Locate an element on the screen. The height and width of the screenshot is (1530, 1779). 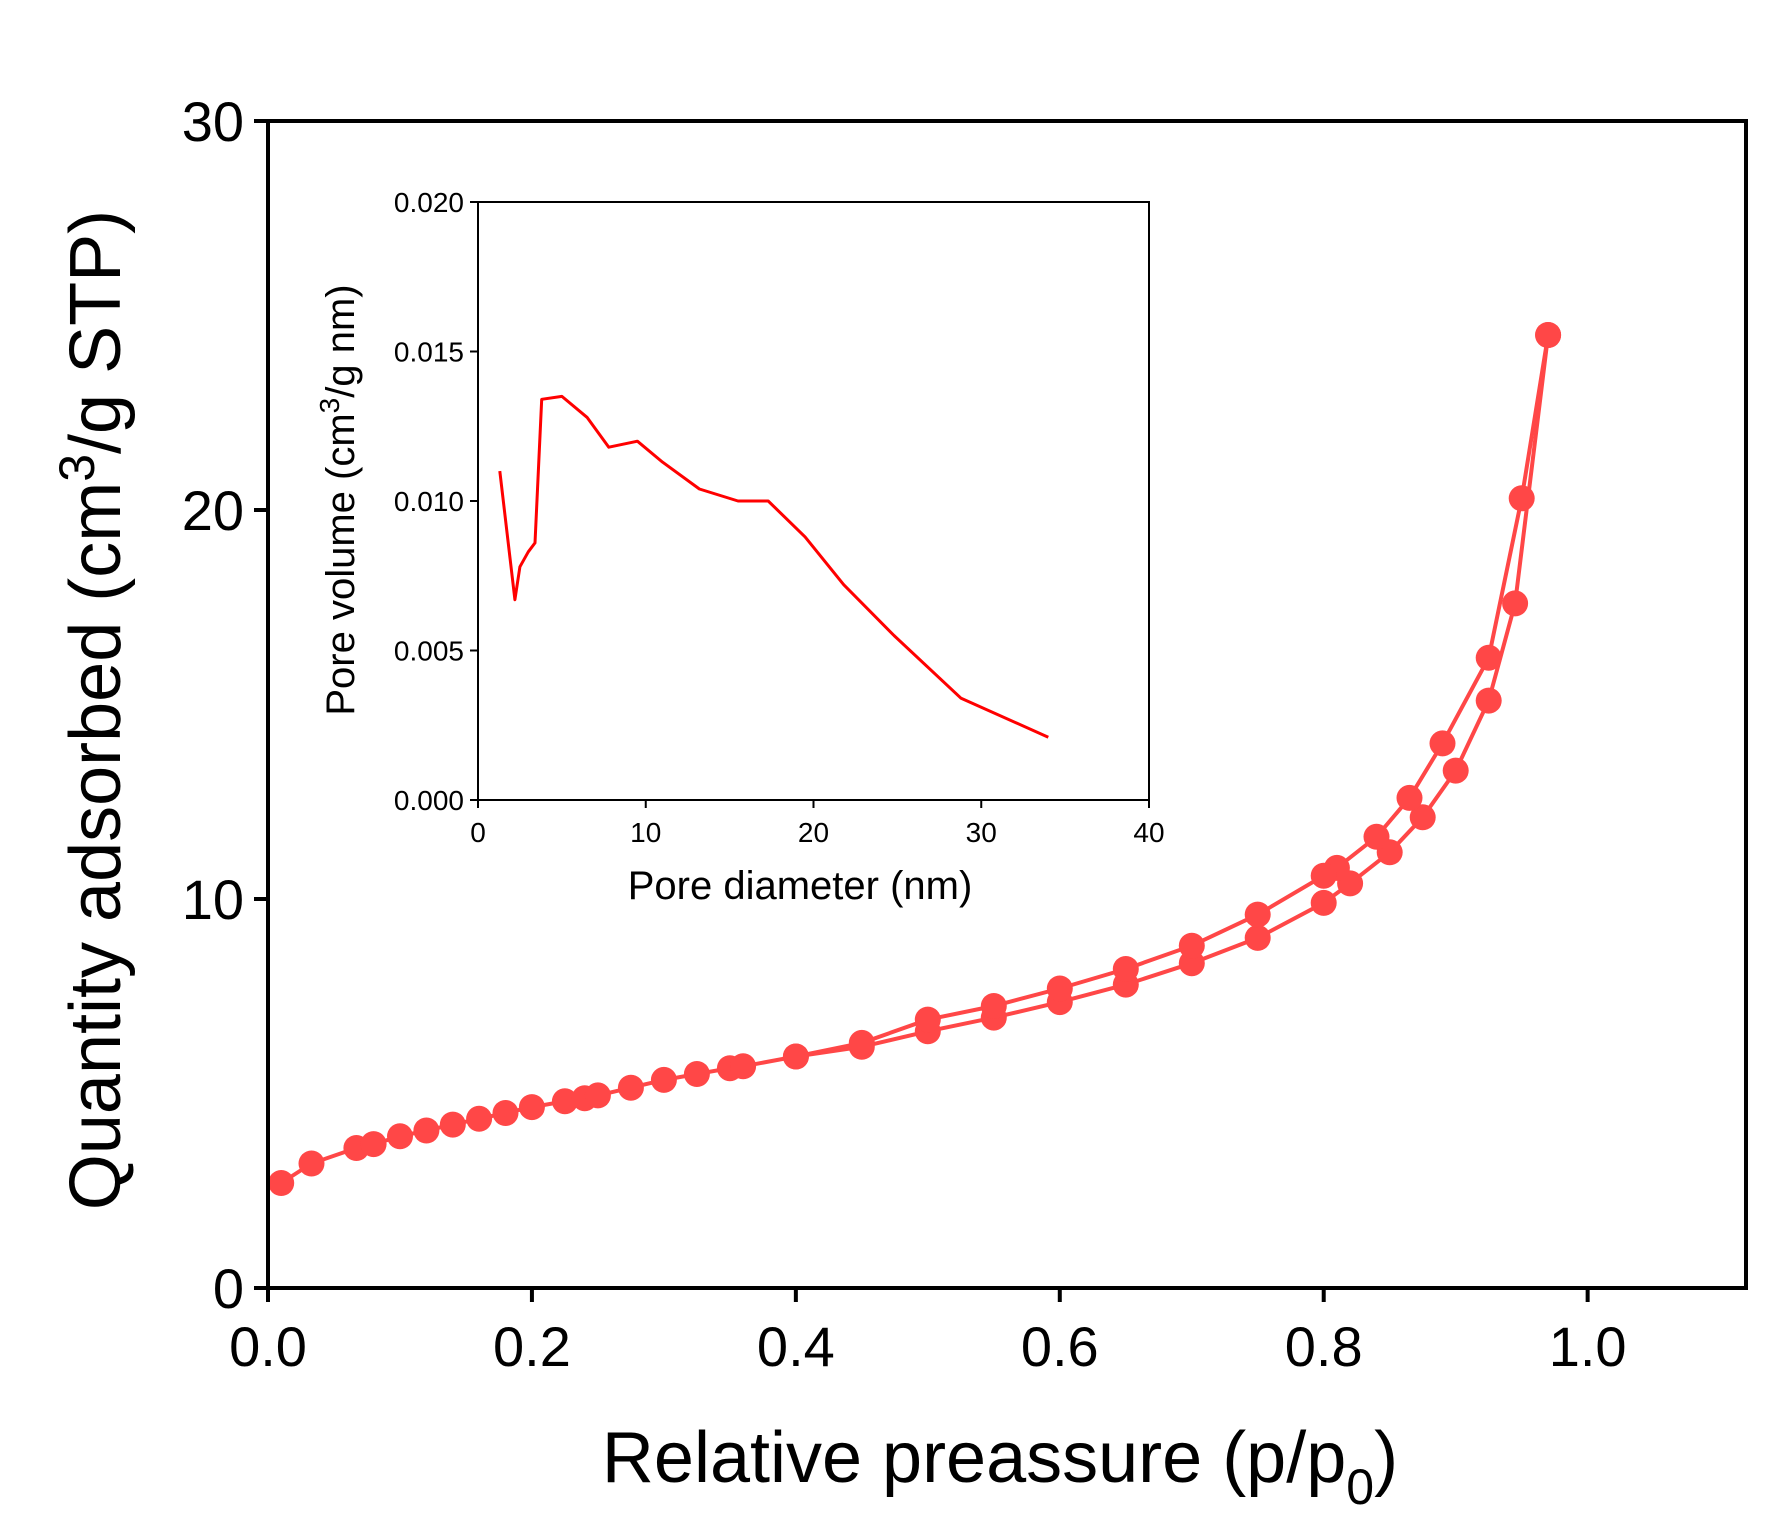
inset-x-axis: 0 10 20 30 40 is located at coordinates (817, 824).